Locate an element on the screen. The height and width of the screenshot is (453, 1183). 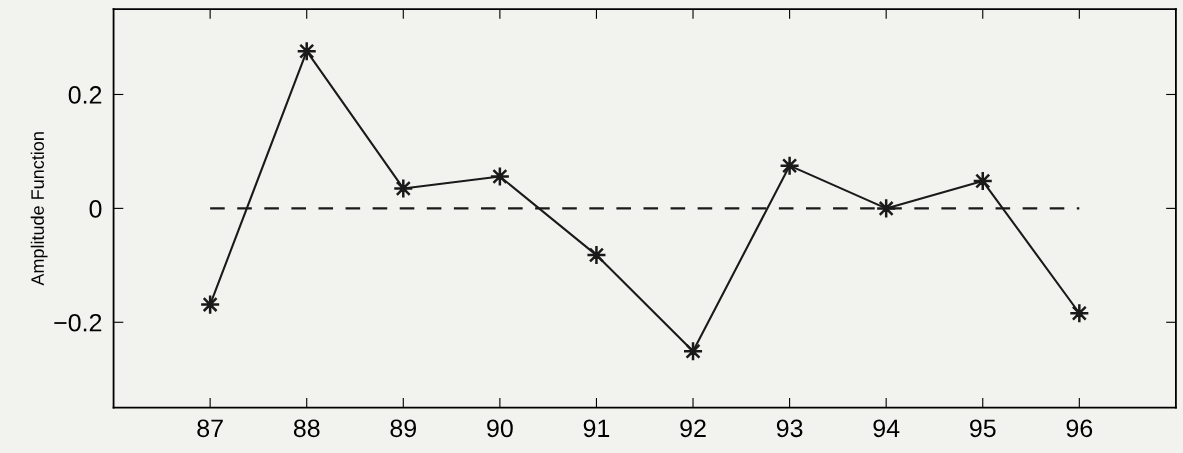
x-tick-label: 88 is located at coordinates (306, 428).